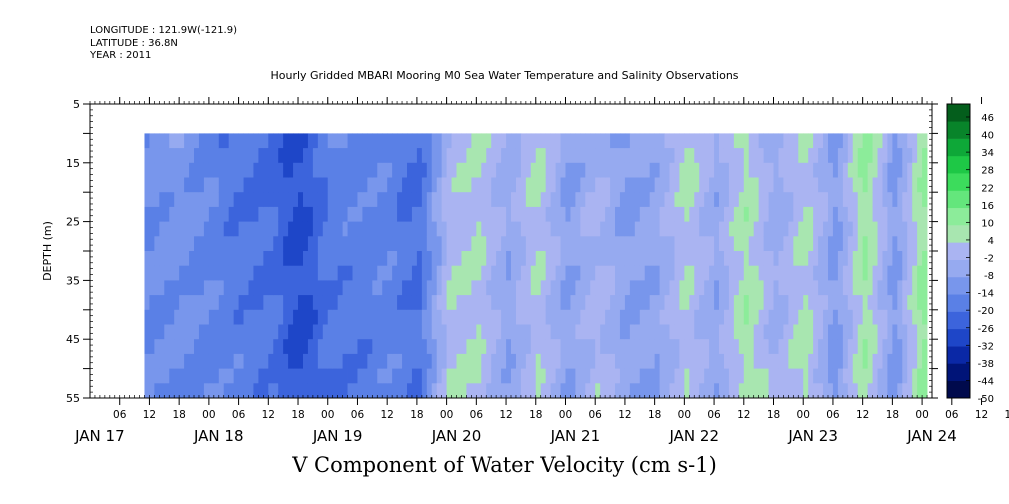 The width and height of the screenshot is (1009, 504). What do you see at coordinates (862, 415) in the screenshot?
I see `x-hour-tick-label: 12` at bounding box center [862, 415].